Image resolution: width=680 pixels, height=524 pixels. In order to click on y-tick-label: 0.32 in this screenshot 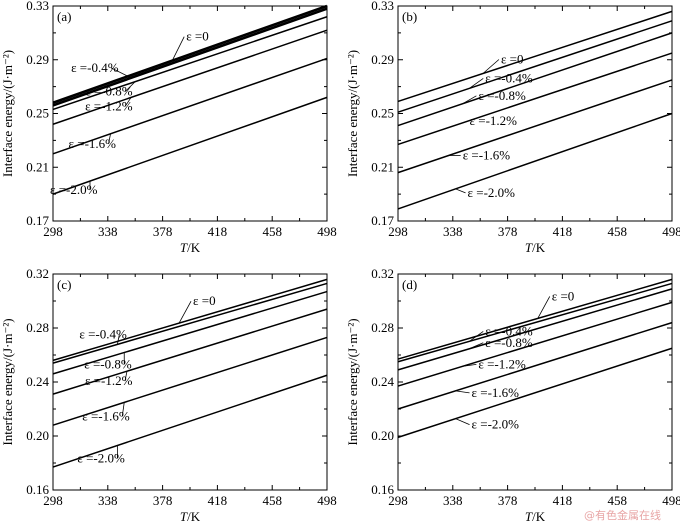, I will do `click(37, 273)`.